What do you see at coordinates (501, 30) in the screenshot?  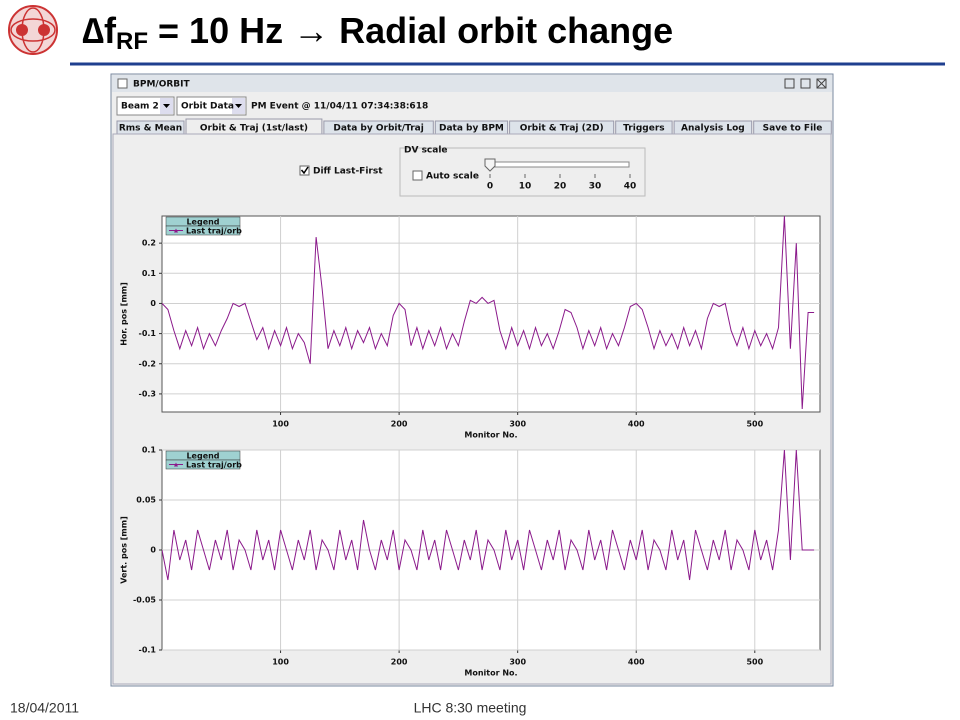 I see `title-part: Radial orbit change` at bounding box center [501, 30].